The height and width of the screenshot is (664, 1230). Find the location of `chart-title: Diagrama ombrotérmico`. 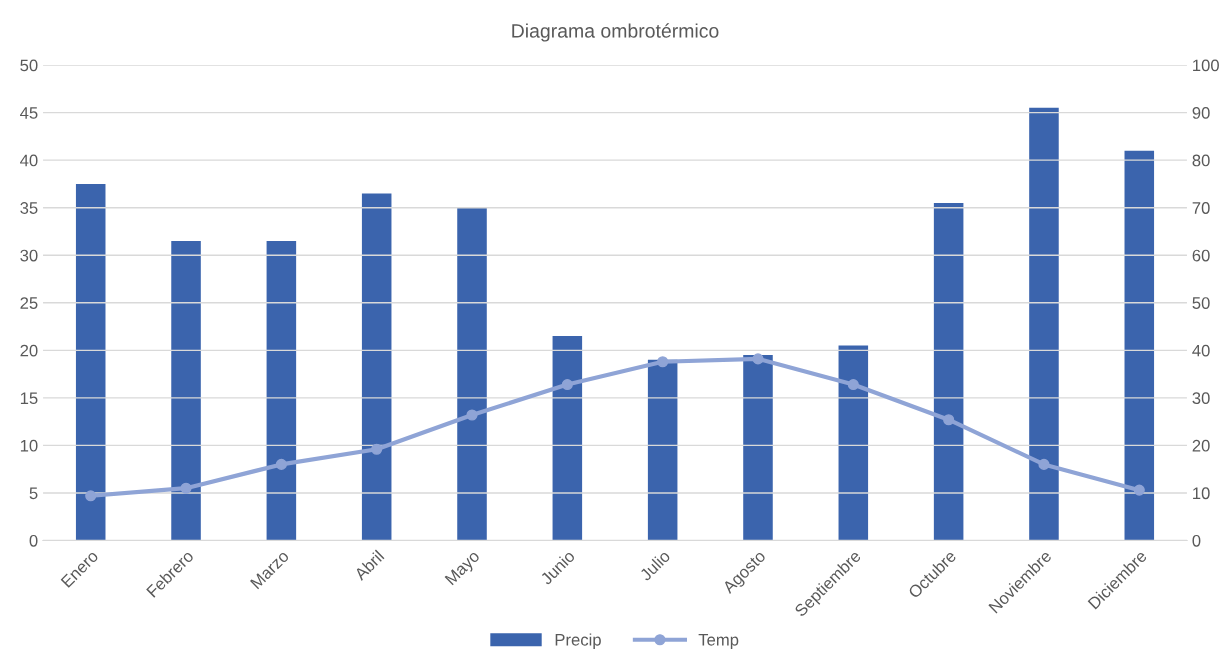

chart-title: Diagrama ombrotérmico is located at coordinates (615, 32).